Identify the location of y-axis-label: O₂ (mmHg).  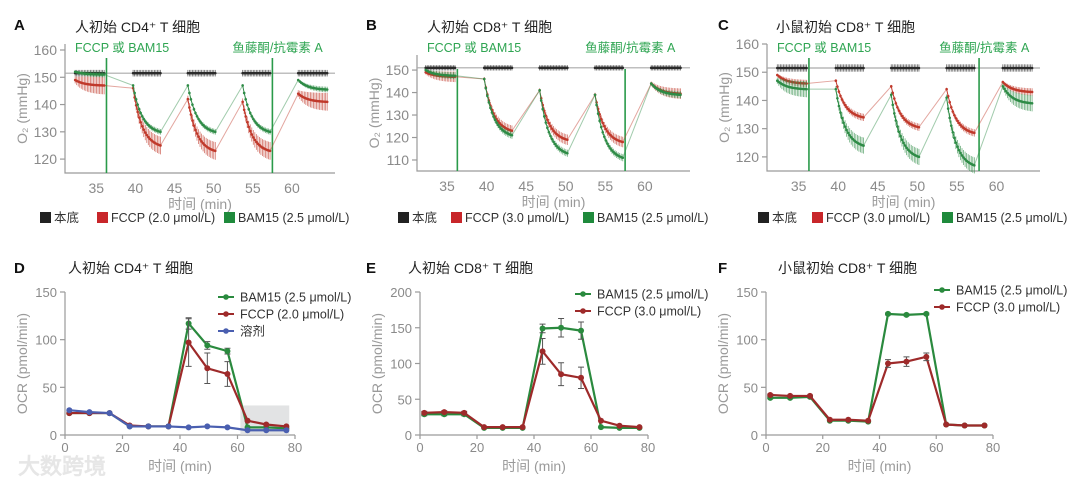
(374, 113).